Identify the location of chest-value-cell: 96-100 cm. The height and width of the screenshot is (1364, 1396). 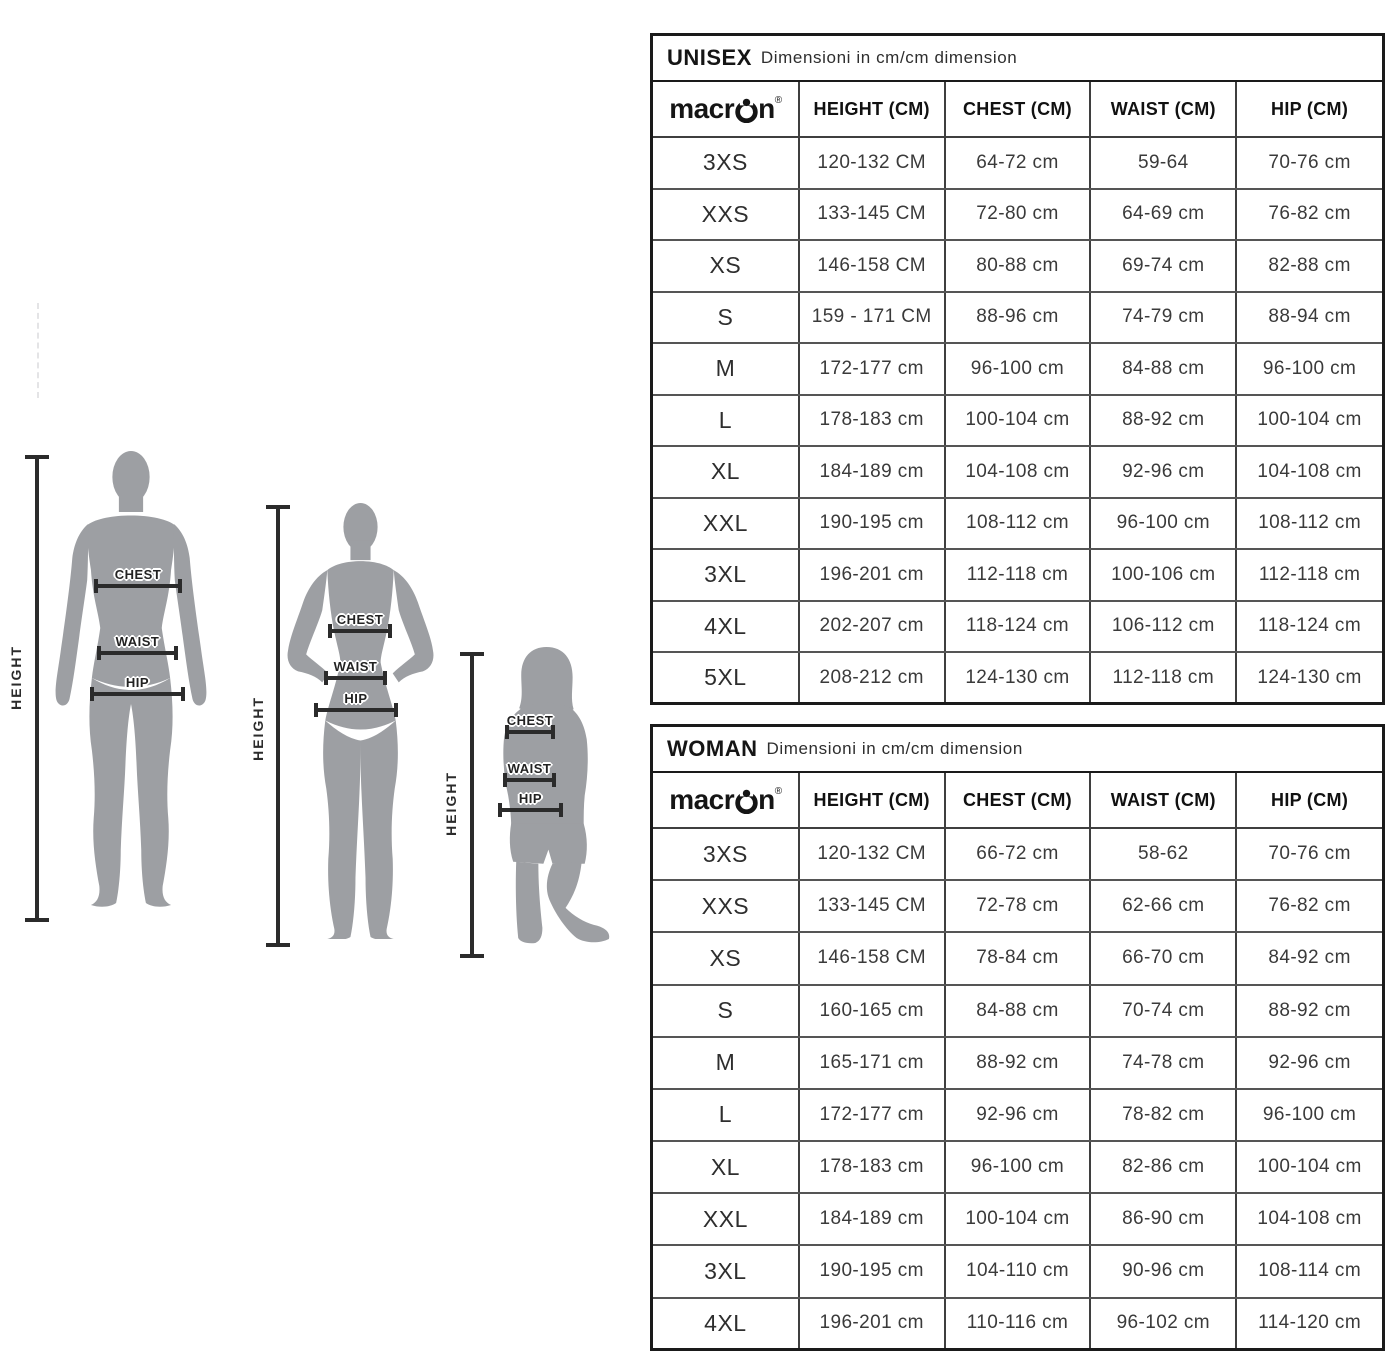
(1018, 369).